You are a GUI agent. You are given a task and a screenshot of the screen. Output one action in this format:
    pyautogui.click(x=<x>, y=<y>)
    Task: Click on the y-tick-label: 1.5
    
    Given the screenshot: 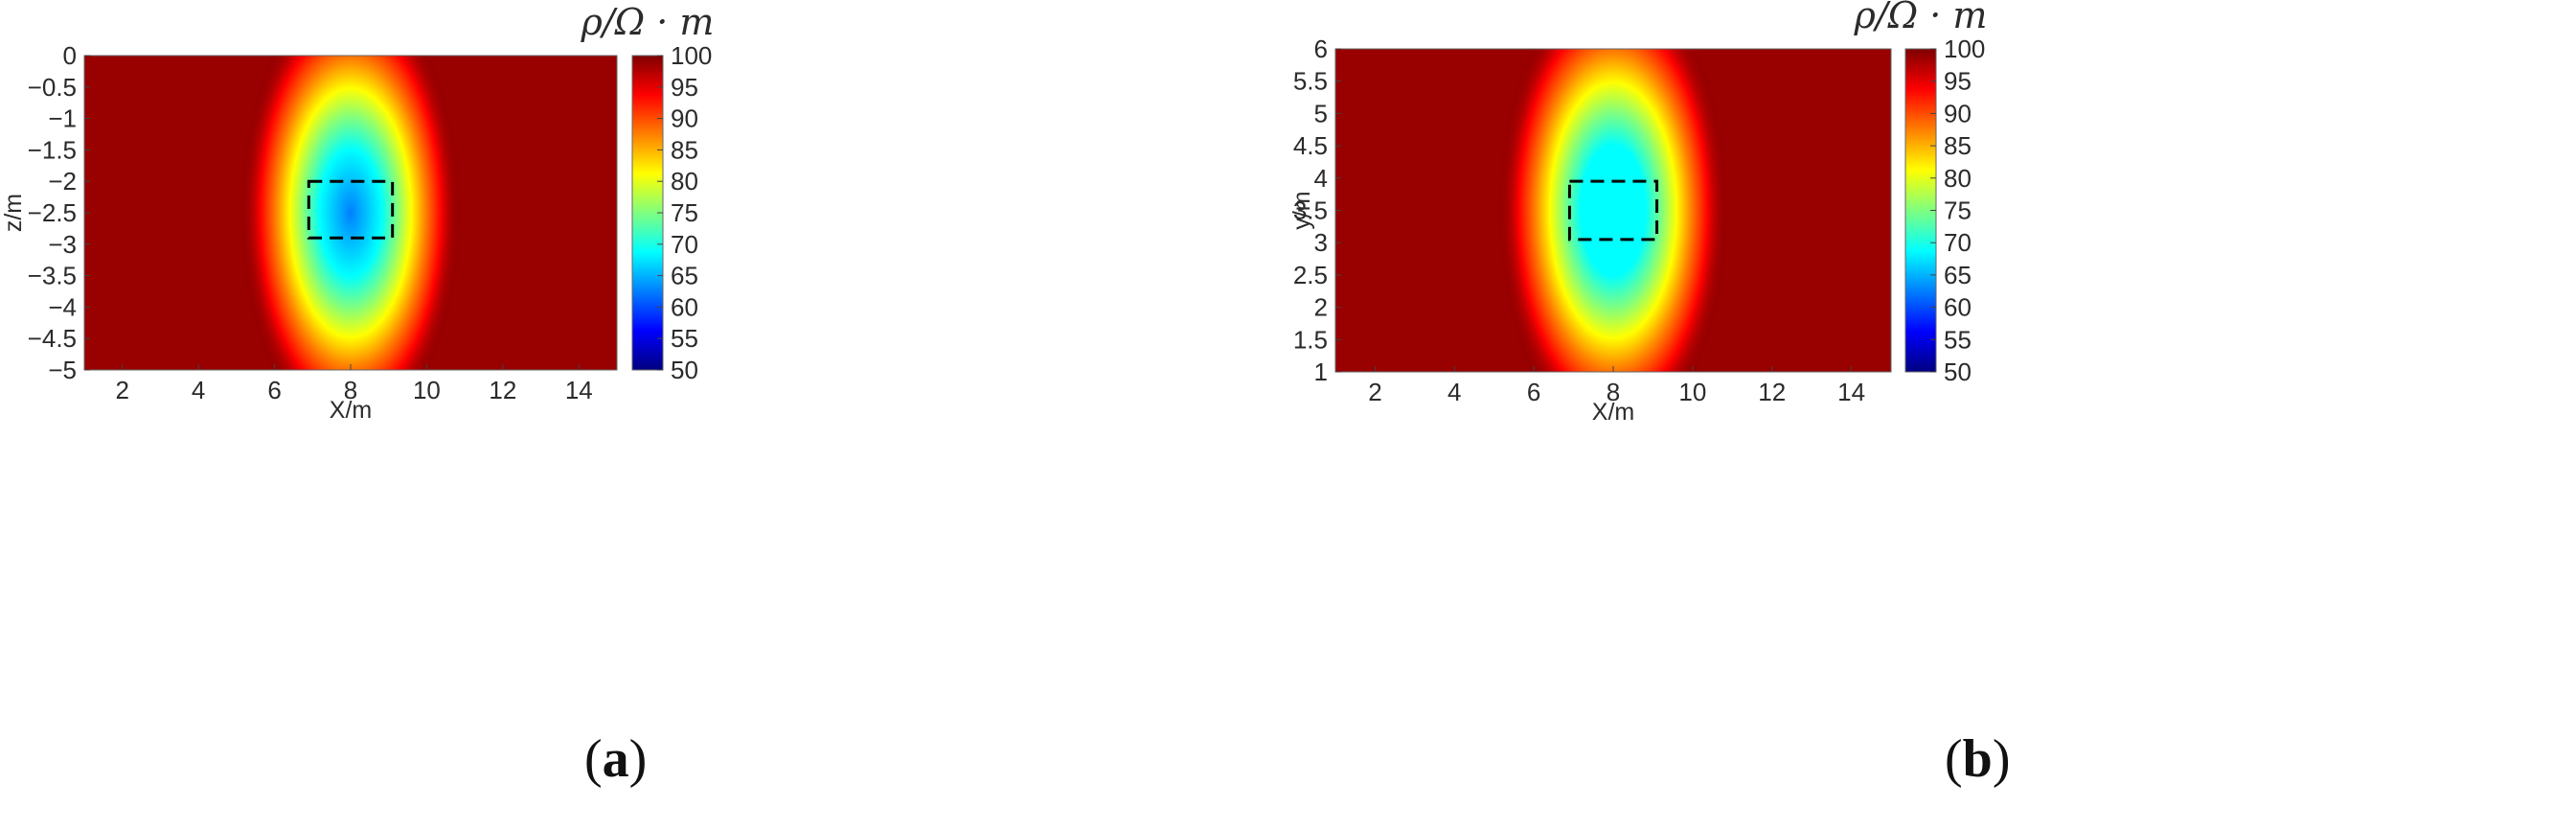 What is the action you would take?
    pyautogui.click(x=1310, y=339)
    